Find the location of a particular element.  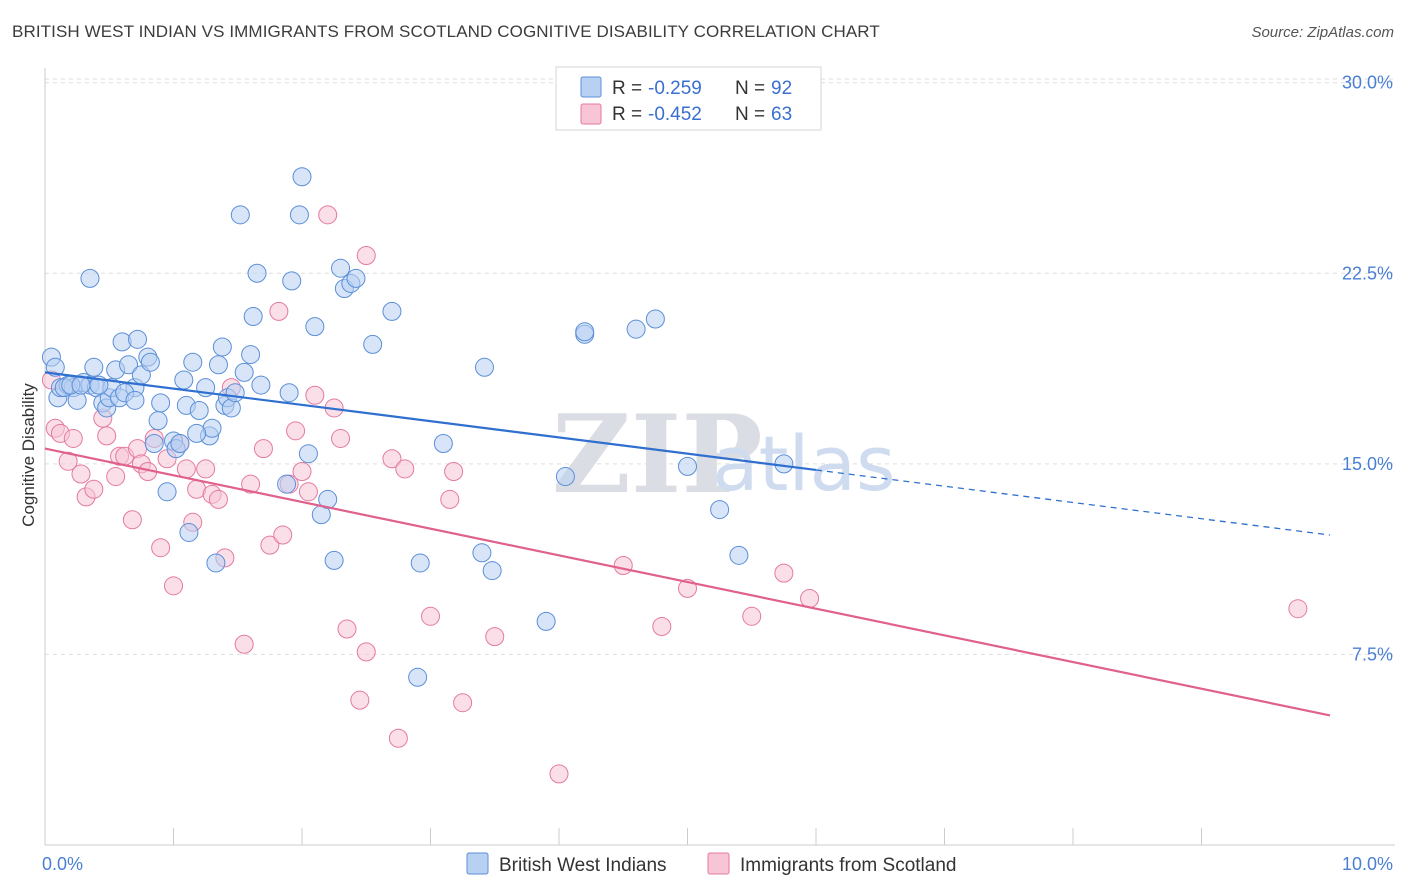

legend-r-value-1: -0.259 is located at coordinates (675, 88).